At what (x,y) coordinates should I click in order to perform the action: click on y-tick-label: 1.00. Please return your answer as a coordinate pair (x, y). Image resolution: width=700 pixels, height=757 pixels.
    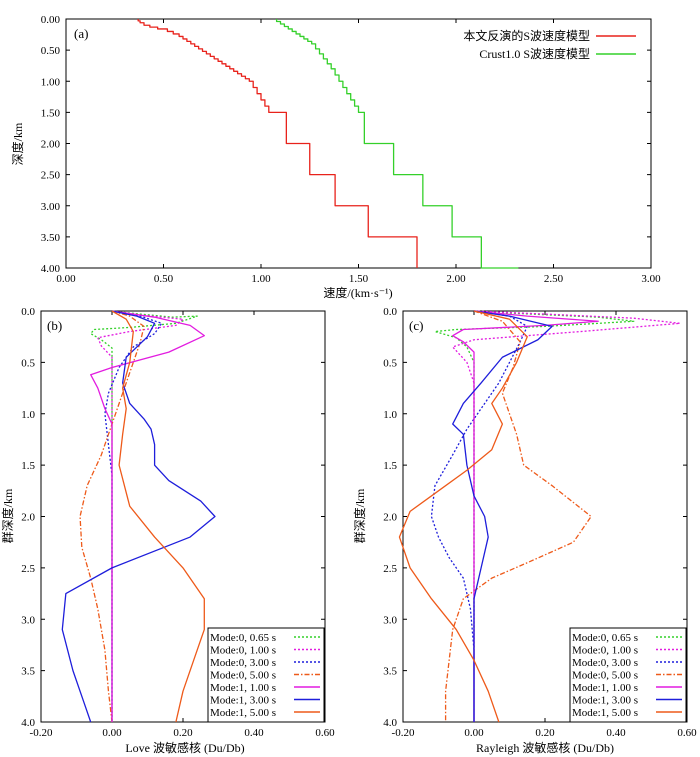
    Looking at the image, I should click on (51, 82).